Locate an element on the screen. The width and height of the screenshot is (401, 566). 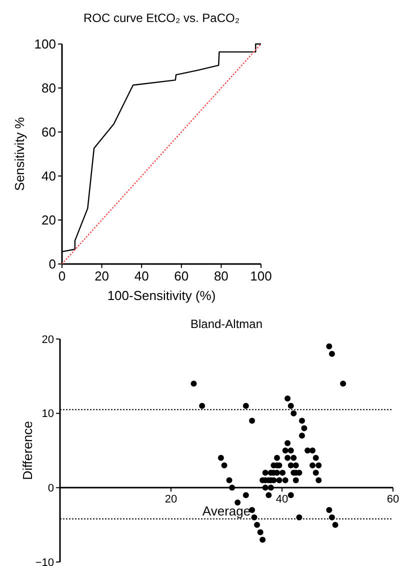
y-tick-label: 100 is located at coordinates (45, 44).